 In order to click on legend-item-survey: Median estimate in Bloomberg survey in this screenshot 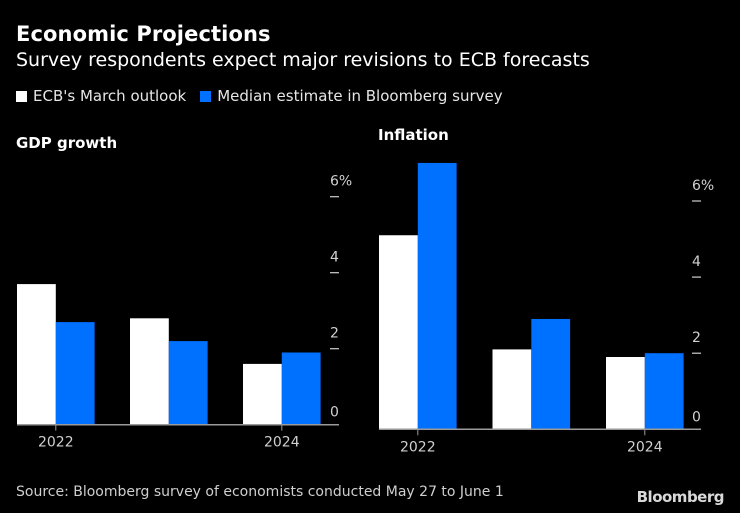, I will do `click(351, 96)`.